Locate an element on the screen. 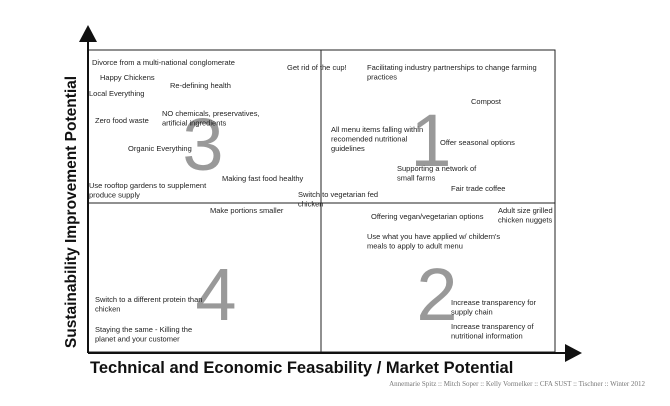 The image size is (670, 406). item-label: Use what you have applied w/ childern's is located at coordinates (433, 236).